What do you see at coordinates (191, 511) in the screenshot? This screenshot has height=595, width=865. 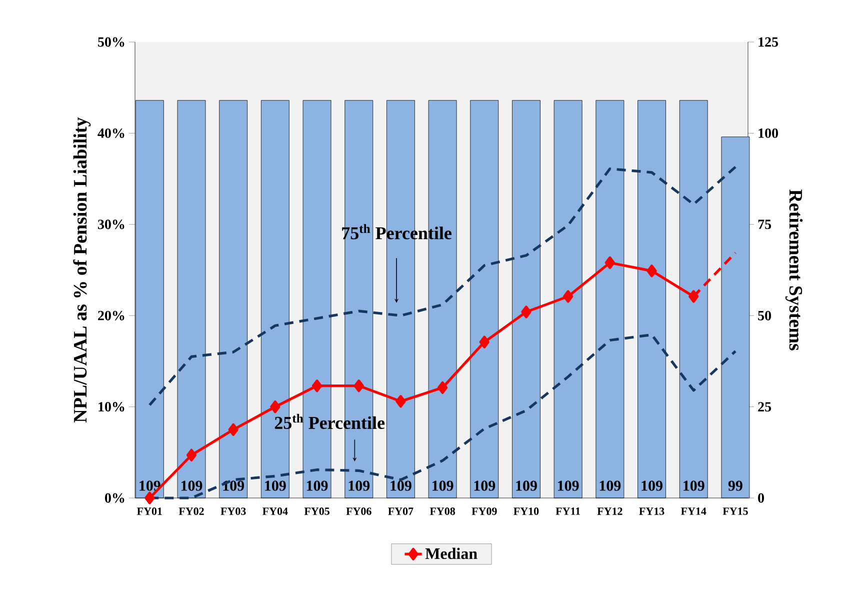 I see `x-tick-label: FY02` at bounding box center [191, 511].